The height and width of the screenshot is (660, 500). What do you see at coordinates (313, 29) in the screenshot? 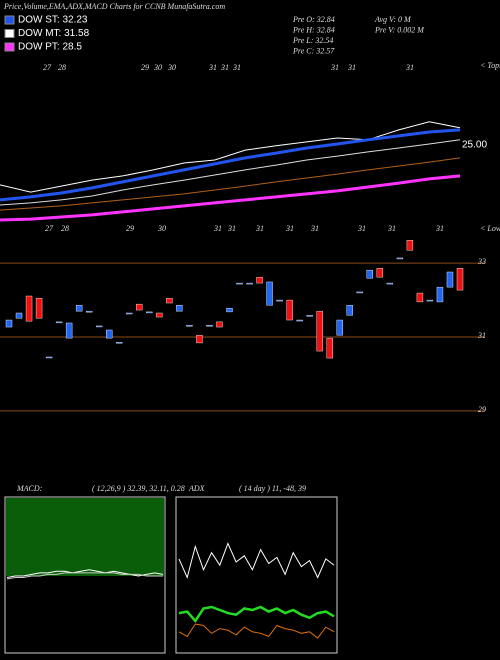
I see `stat: Pre H: 32.84` at bounding box center [313, 29].